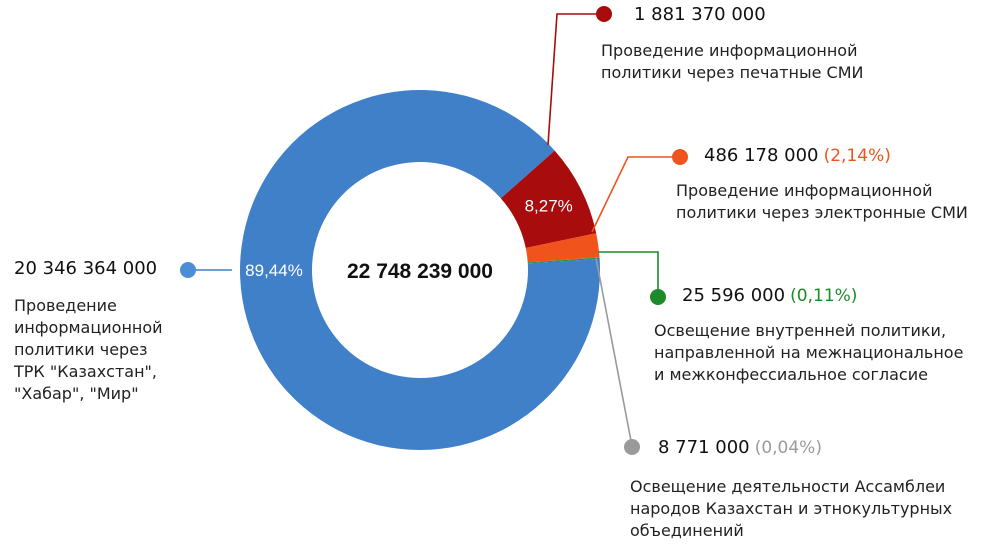 Image resolution: width=1000 pixels, height=557 pixels. What do you see at coordinates (86, 268) in the screenshot?
I see `value-label: 20 346 364 000` at bounding box center [86, 268].